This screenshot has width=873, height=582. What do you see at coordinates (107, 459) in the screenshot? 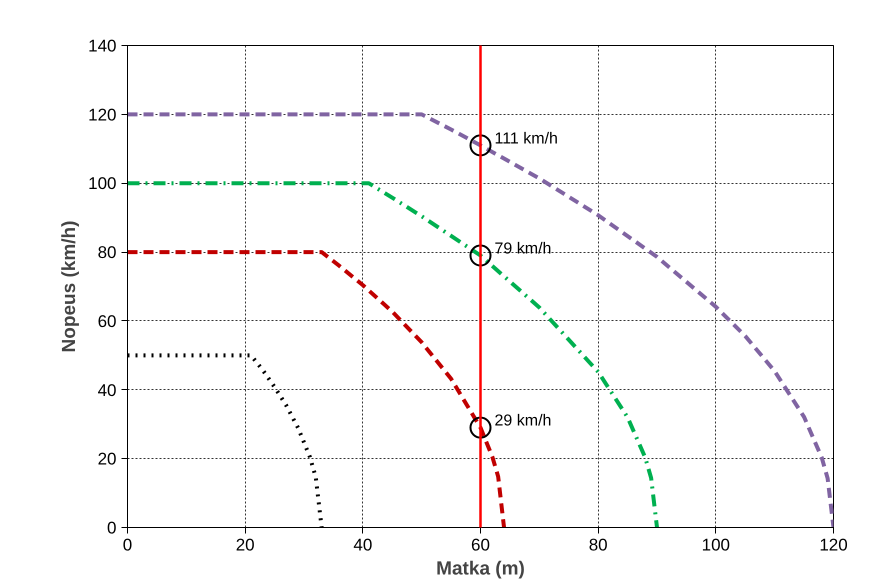
I see `y-tick-label: 20` at bounding box center [107, 459].